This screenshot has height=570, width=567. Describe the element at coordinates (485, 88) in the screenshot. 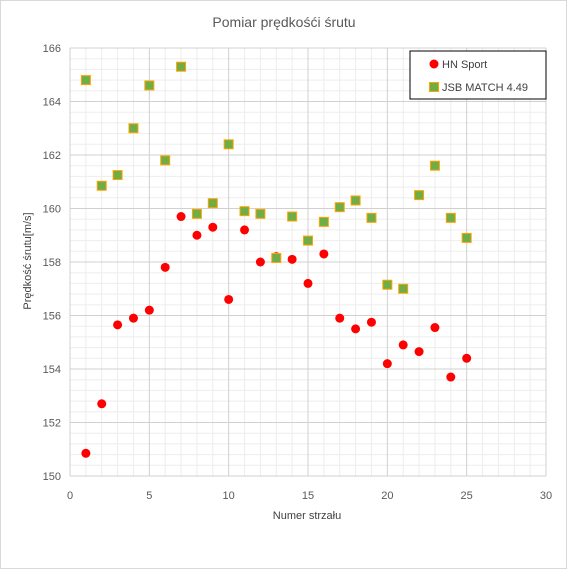

I see `legend-label-jsb-match: JSB MATCH 4.49` at that location.